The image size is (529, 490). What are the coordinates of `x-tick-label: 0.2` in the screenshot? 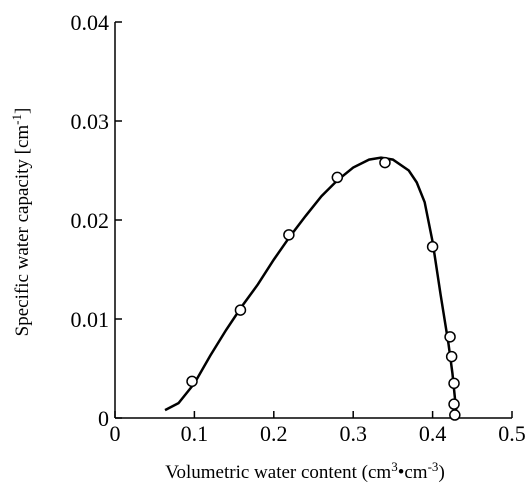 It's located at (274, 433).